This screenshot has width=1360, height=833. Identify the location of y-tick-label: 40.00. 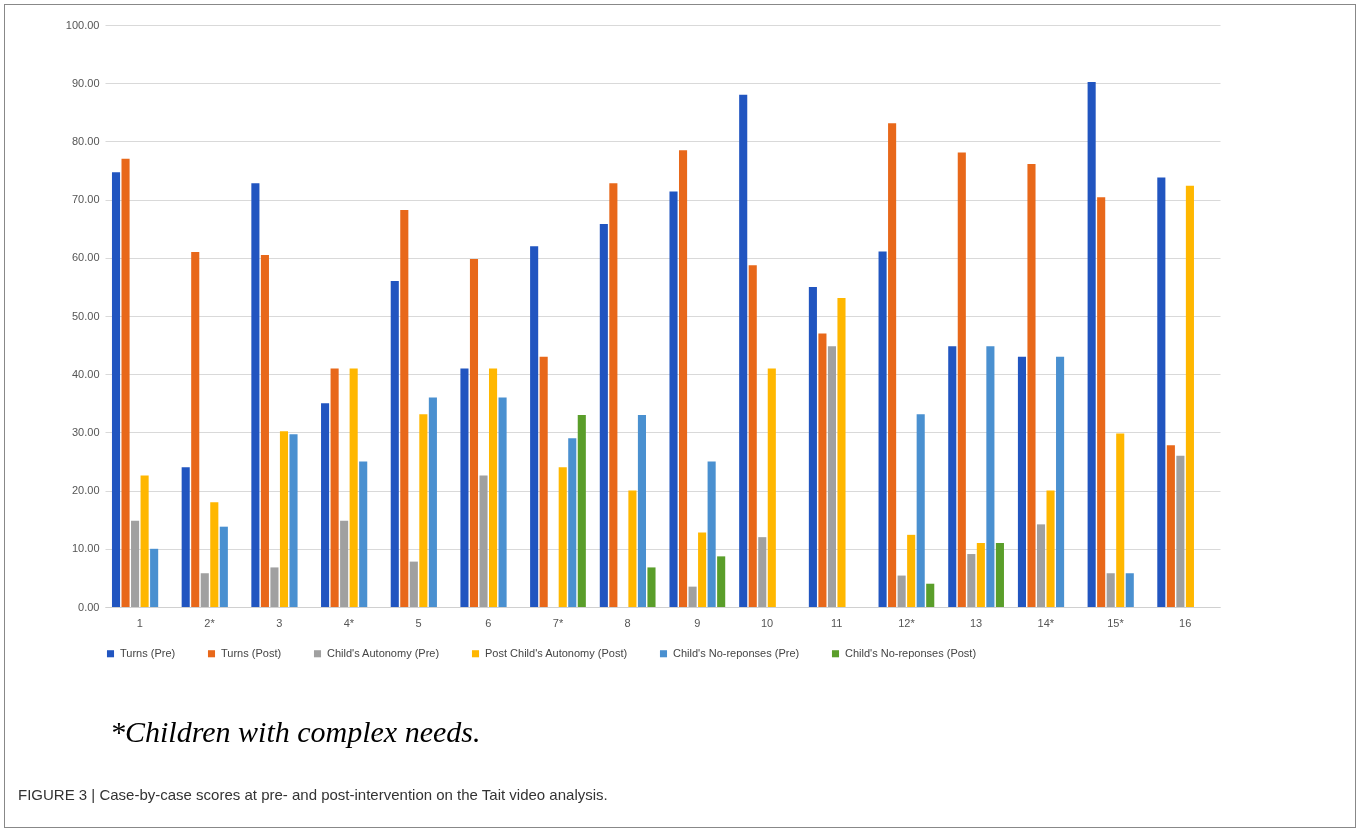
(85, 373).